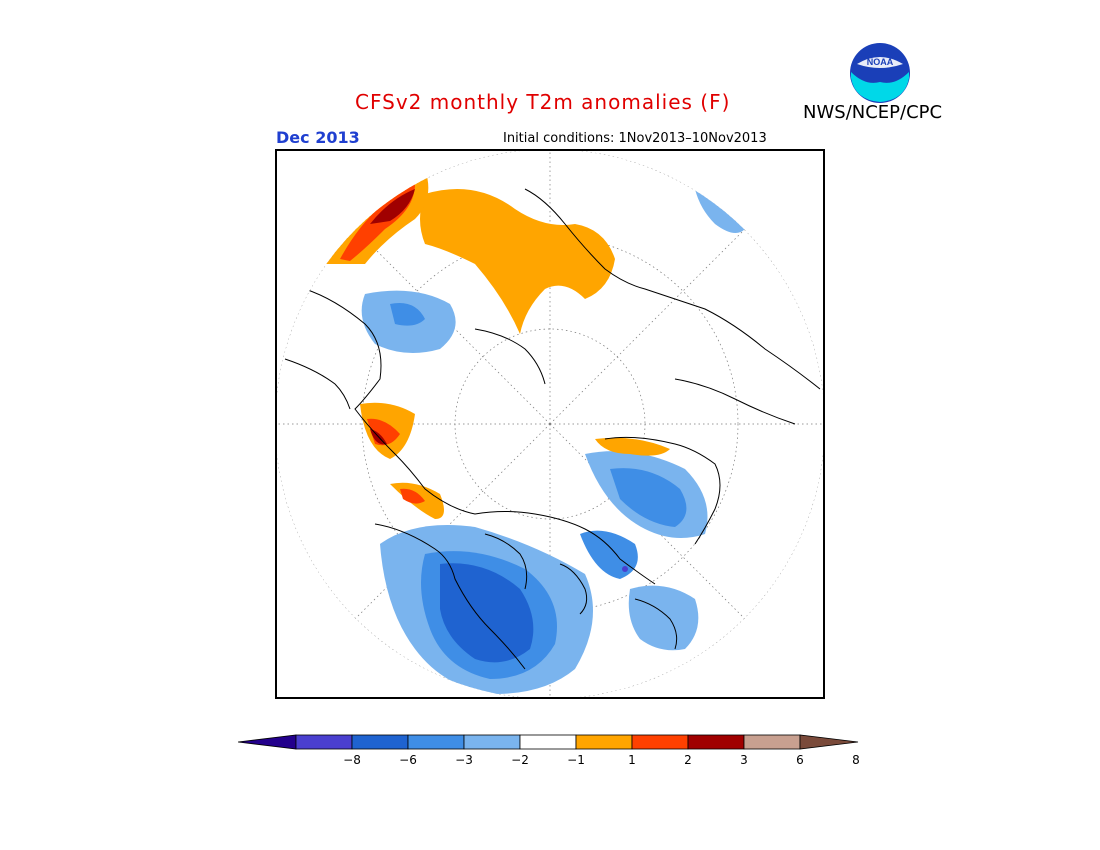 The width and height of the screenshot is (1100, 850). Describe the element at coordinates (688, 760) in the screenshot. I see `colorbar-tick-label: 2` at that location.